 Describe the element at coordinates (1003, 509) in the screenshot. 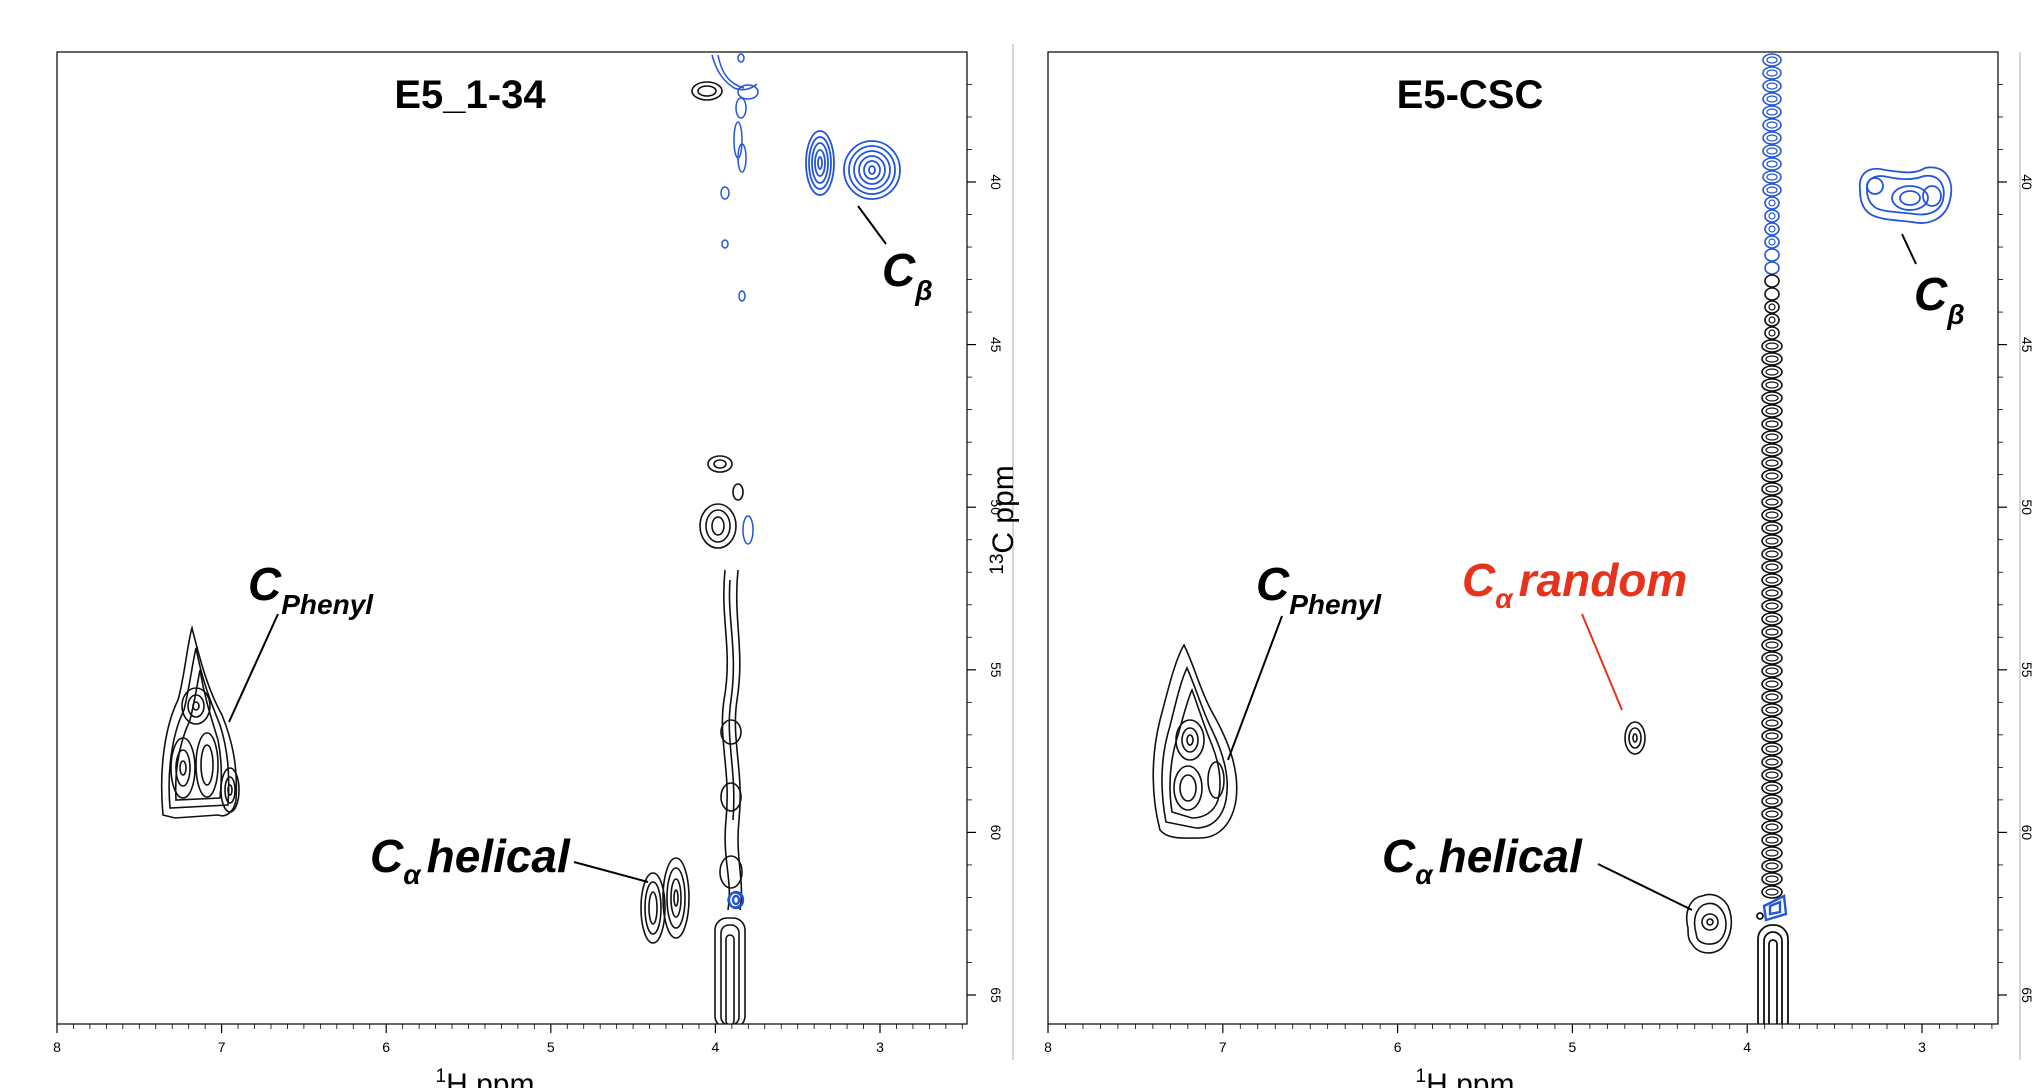

I see `y-unit: C ppm` at that location.